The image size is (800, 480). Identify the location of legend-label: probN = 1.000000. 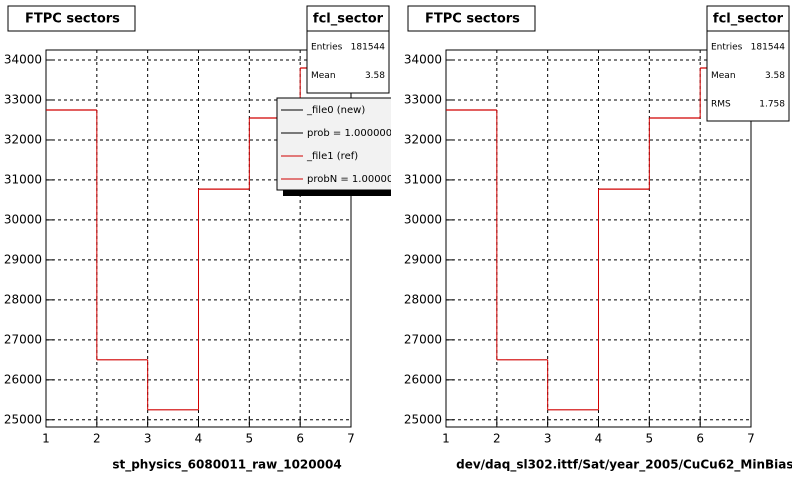
(353, 179).